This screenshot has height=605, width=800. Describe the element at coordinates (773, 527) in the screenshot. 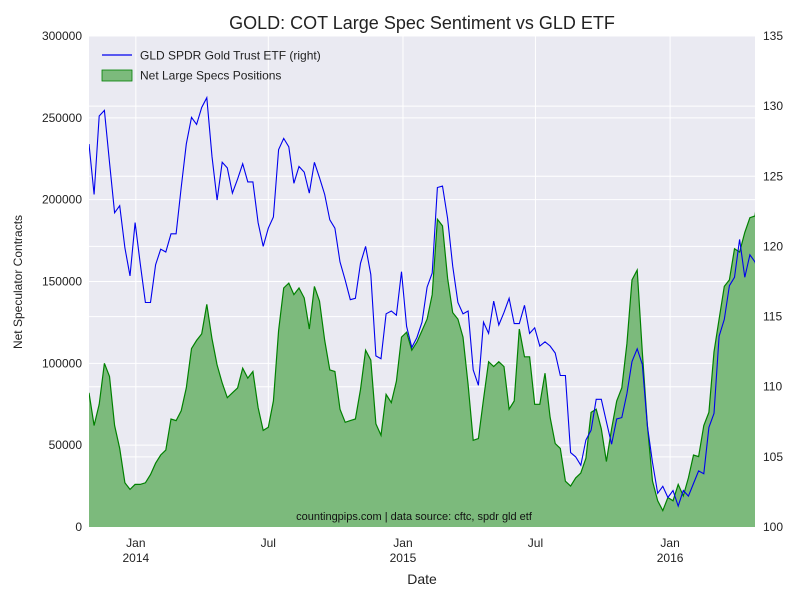

I see `y-right-tick-label: 100` at that location.